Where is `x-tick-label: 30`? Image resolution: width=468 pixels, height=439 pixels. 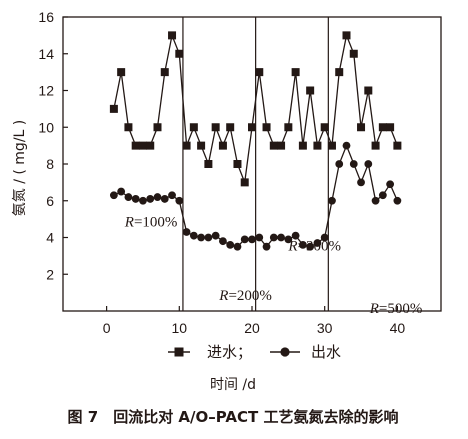 x-tick-label: 30 is located at coordinates (325, 328).